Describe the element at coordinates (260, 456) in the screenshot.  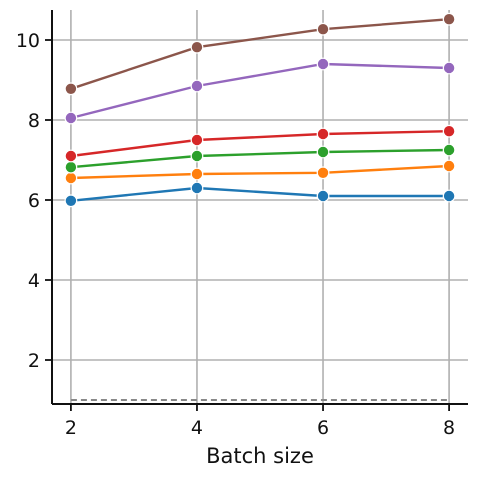
I see `x-axis-label: Batch size` at that location.